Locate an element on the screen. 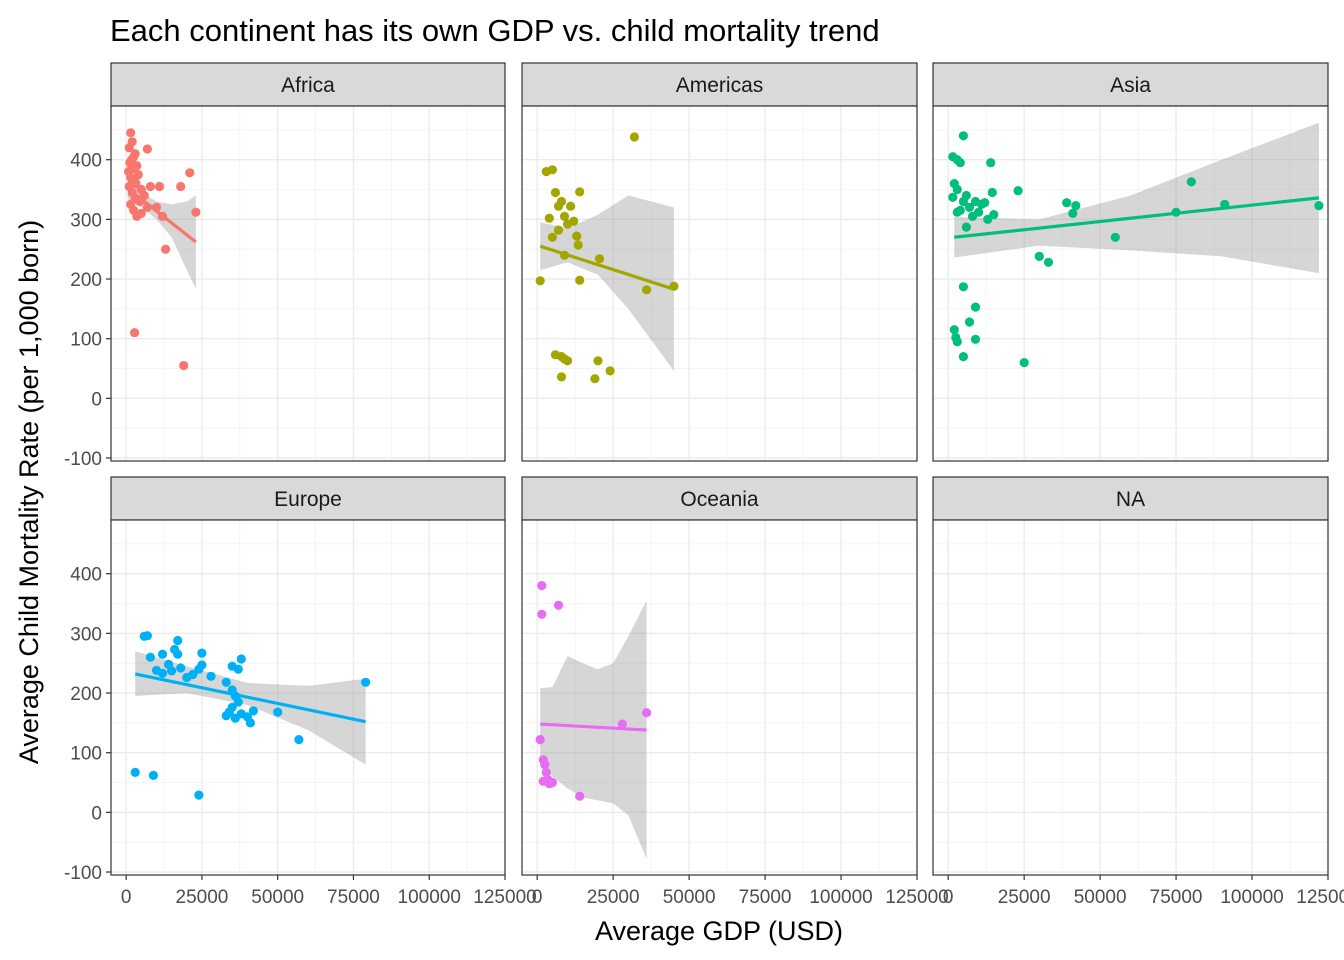  panel-americas: Americas is located at coordinates (719, 262).